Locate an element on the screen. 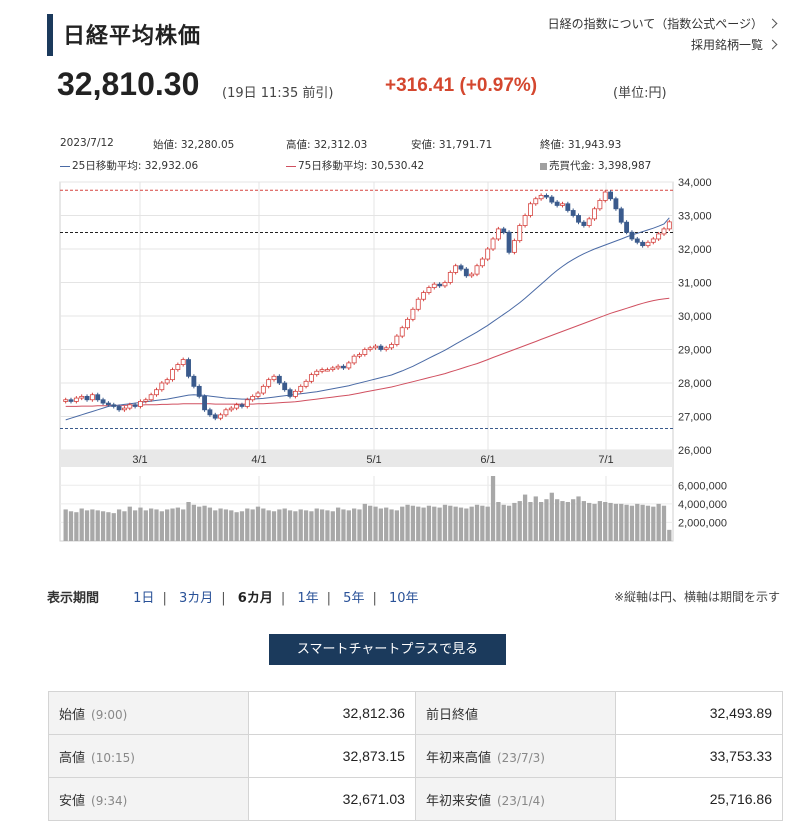  header-links: 日経の指数について（指数公式ページ） 採用銘柄一覧 is located at coordinates (663, 35).